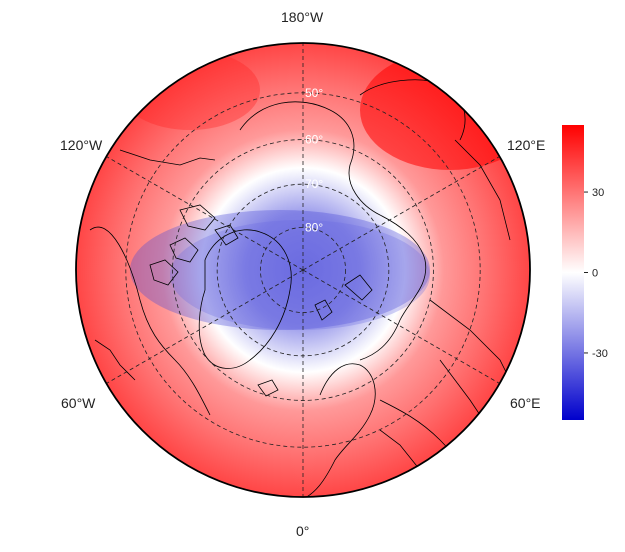 This screenshot has width=625, height=552. Describe the element at coordinates (337, 430) in the screenshot. I see `scandinavia-coast` at that location.